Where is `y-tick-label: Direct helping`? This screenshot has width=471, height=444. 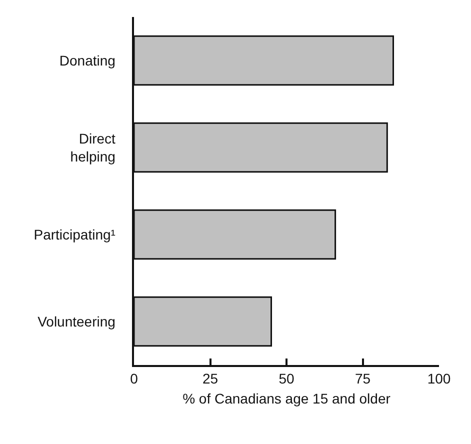
y-tick-label: Direct helping is located at coordinates (93, 147).